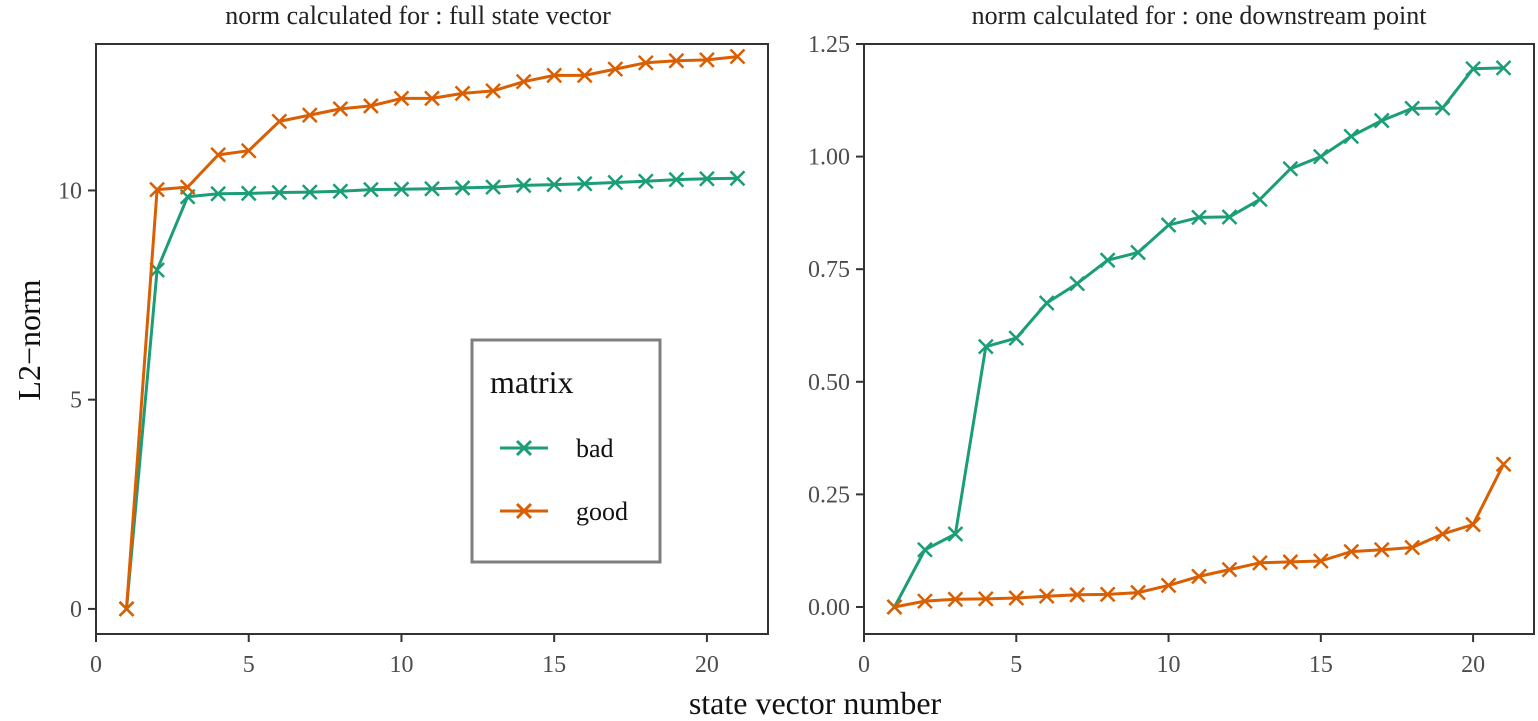  I want to click on legend-label-bad: bad, so click(595, 448).